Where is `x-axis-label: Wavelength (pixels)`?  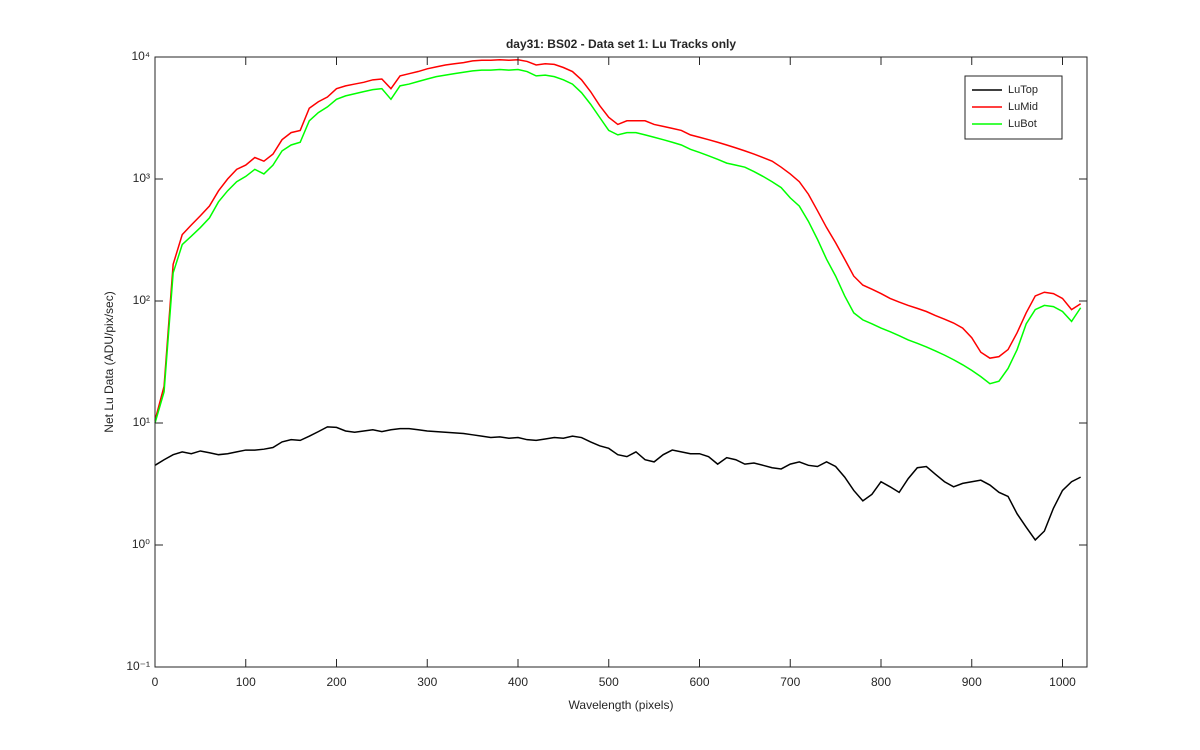
x-axis-label: Wavelength (pixels) is located at coordinates (621, 705).